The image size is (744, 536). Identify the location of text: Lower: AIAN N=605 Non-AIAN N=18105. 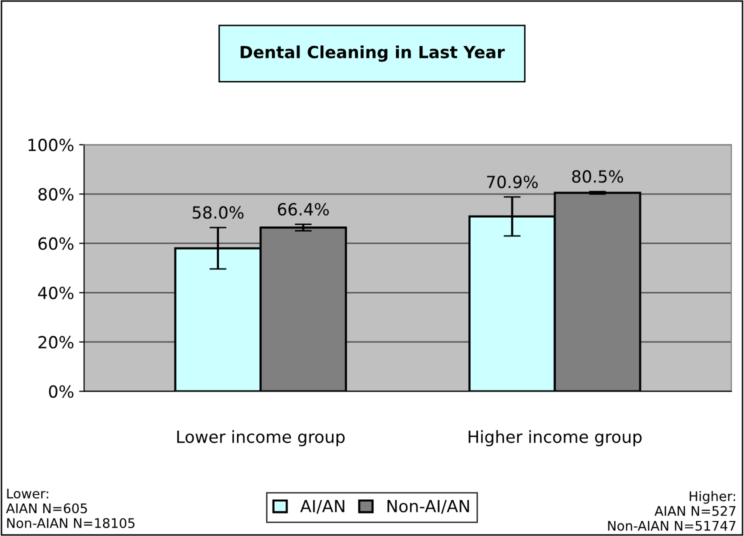
(70, 508).